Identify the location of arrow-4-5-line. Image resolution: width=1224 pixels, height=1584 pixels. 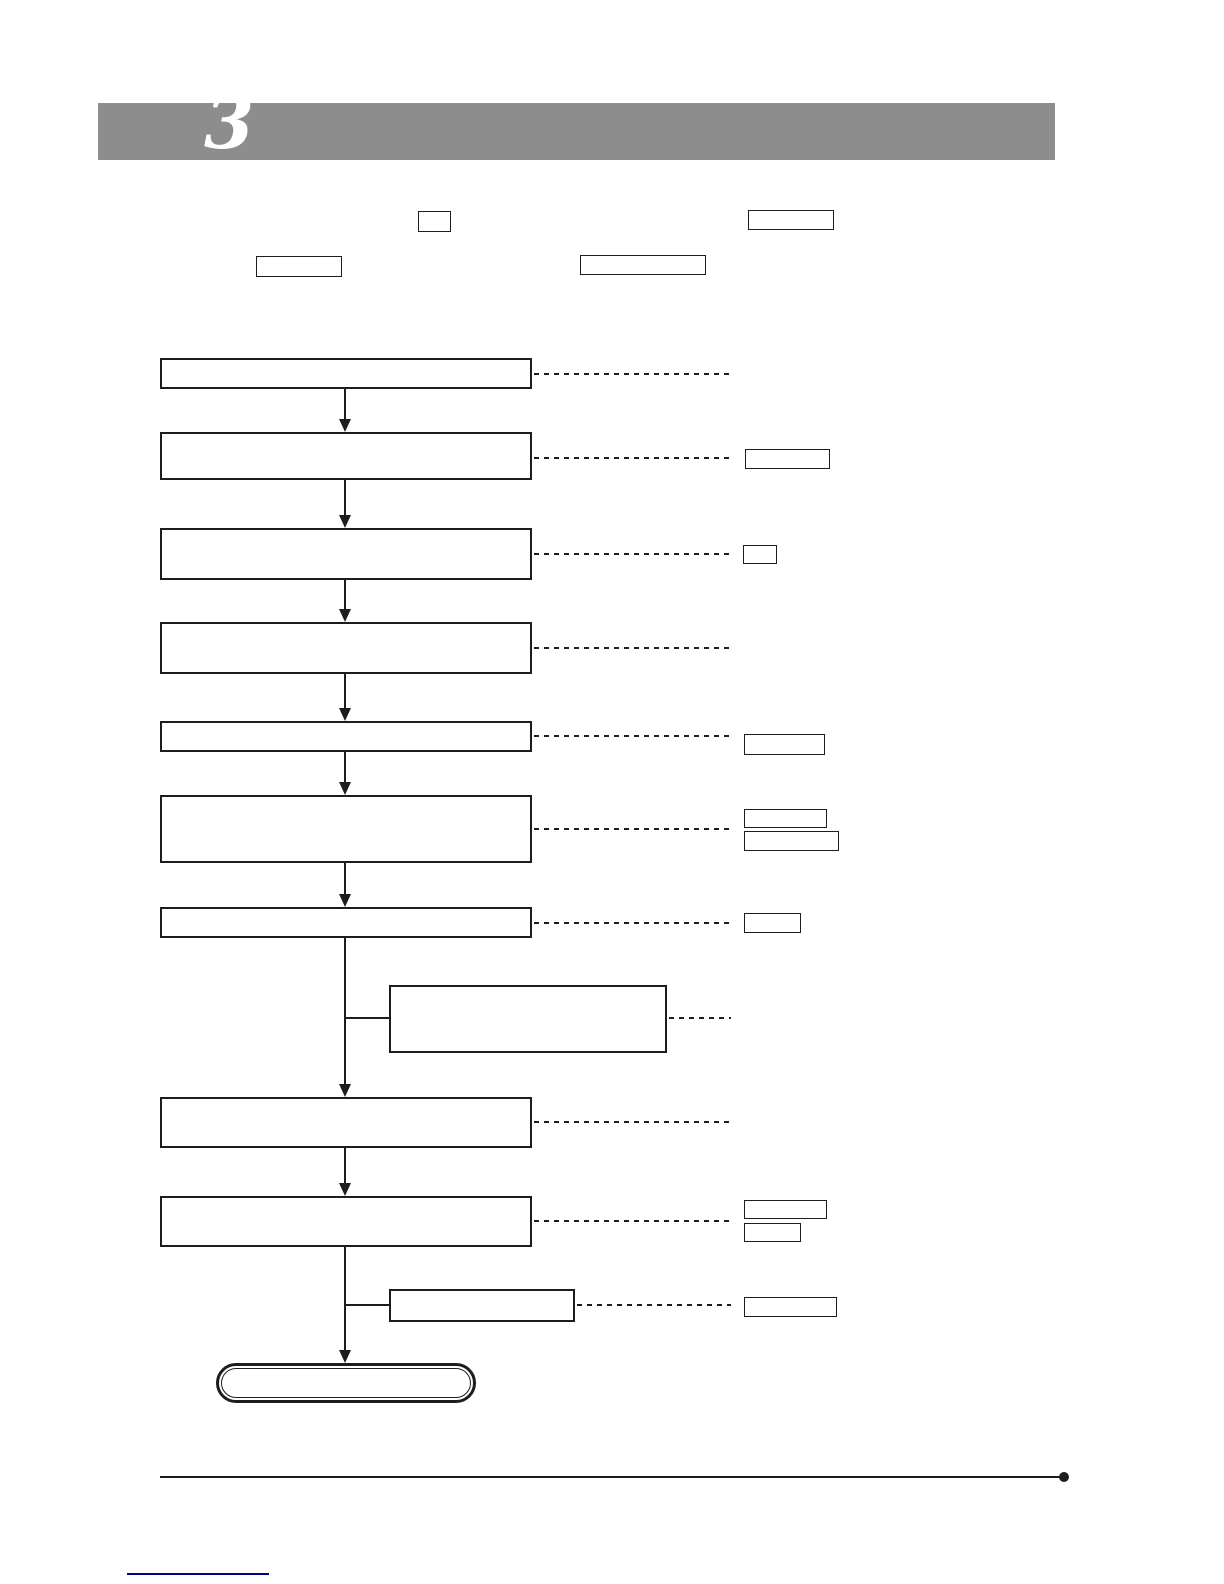
(345, 695).